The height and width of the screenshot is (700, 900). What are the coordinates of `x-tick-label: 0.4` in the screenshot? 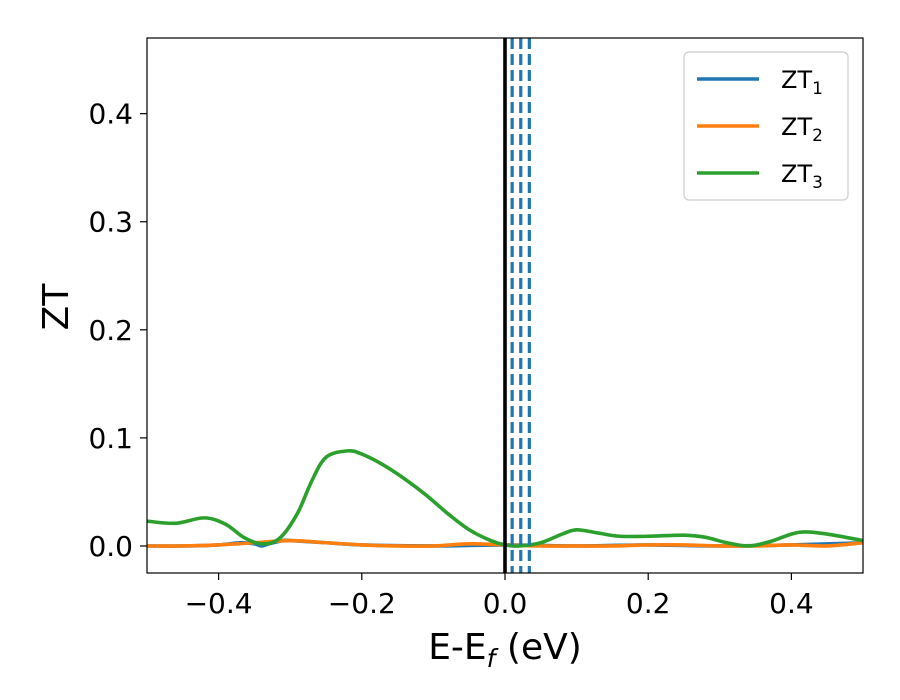 It's located at (791, 603).